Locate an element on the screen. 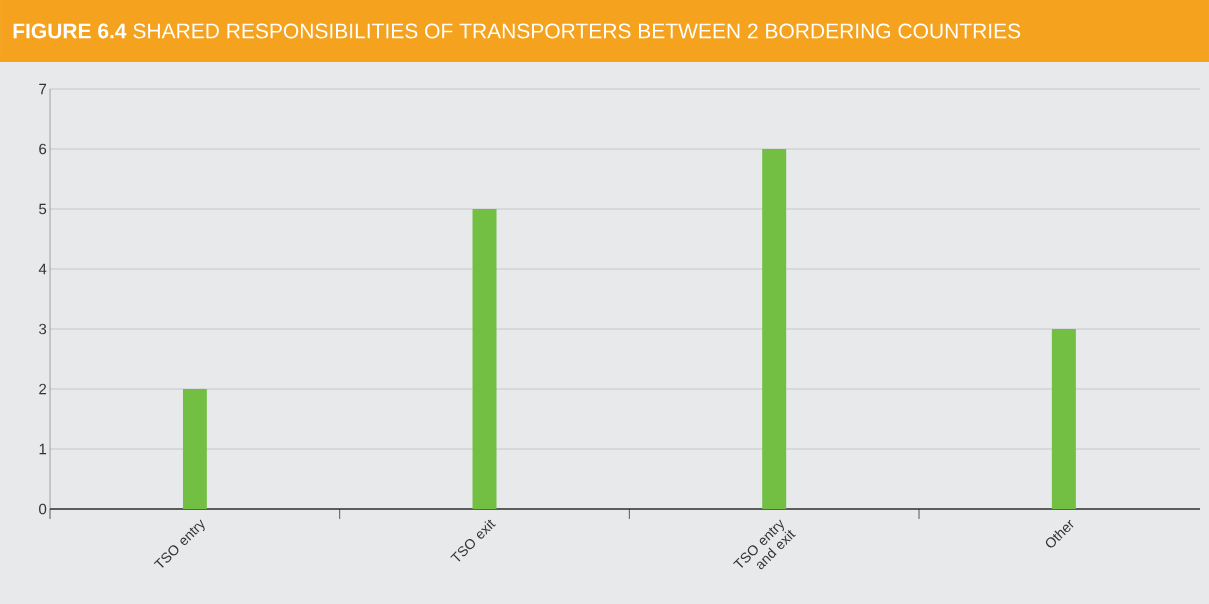 This screenshot has width=1209, height=604. y-tick-label: 7 is located at coordinates (43, 89).